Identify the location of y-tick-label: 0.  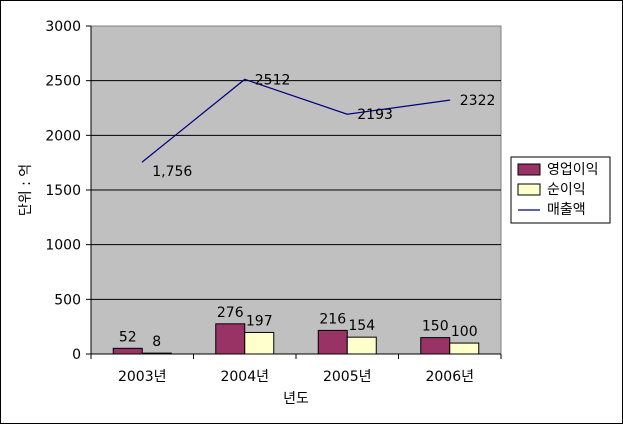
(76, 355).